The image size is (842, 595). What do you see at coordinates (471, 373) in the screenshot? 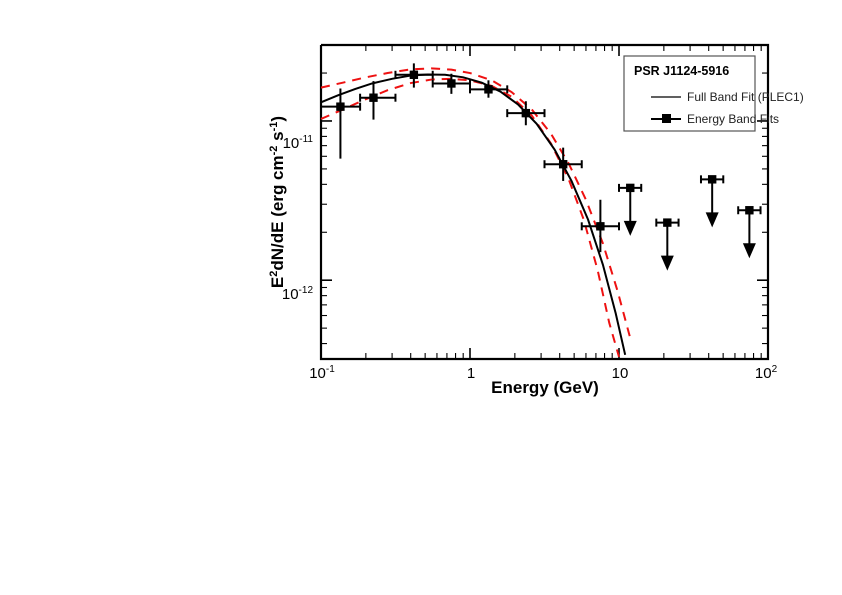
I see `x-tick-label-1: 1` at bounding box center [471, 373].